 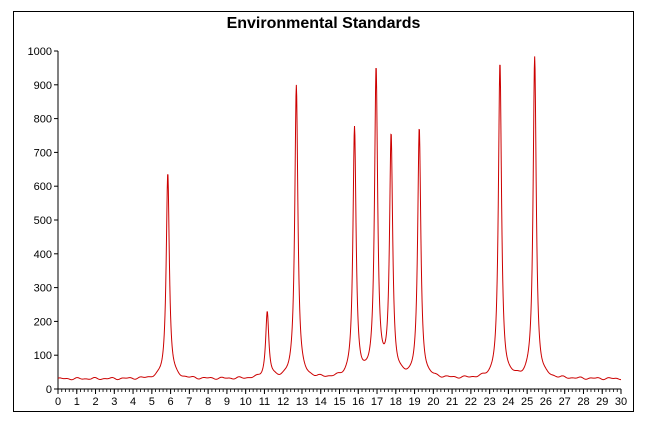 What do you see at coordinates (43, 289) in the screenshot?
I see `y-tick-label: 300` at bounding box center [43, 289].